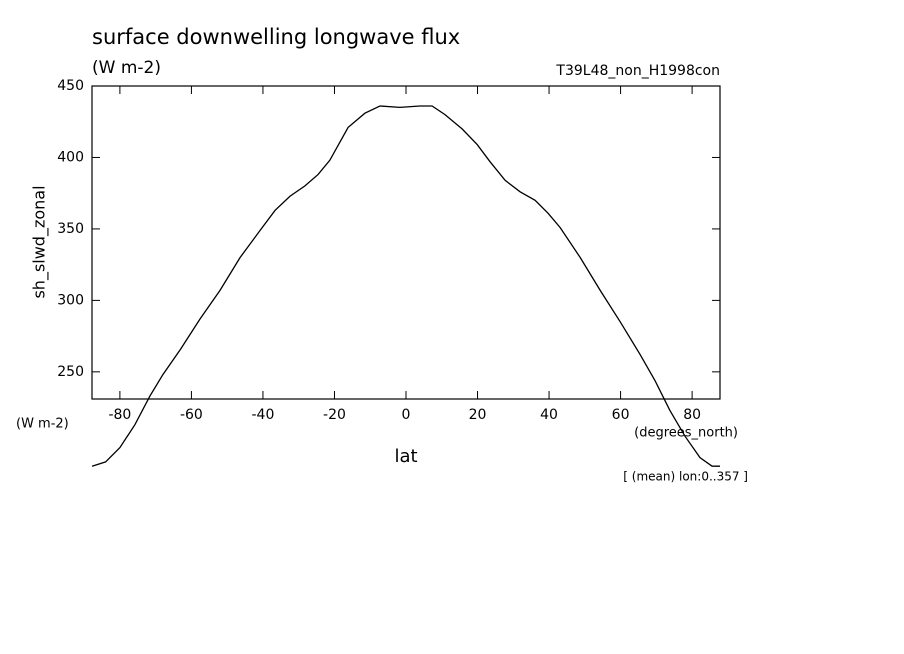 This screenshot has height=654, width=904. I want to click on x-tick-label: -20, so click(334, 415).